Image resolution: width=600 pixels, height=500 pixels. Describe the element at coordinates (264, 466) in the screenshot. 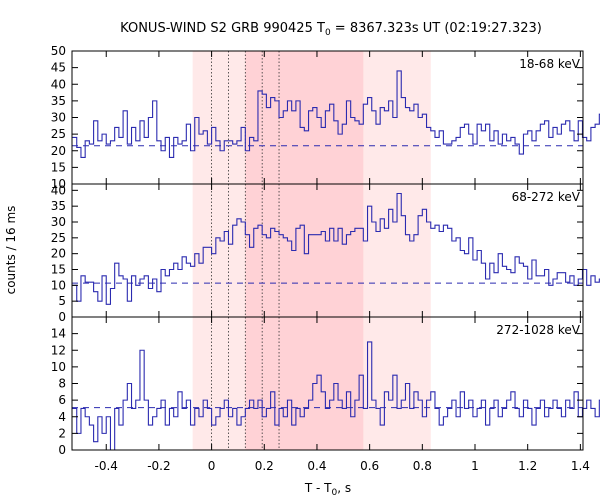

I see `x-tick-label: 0.2` at that location.